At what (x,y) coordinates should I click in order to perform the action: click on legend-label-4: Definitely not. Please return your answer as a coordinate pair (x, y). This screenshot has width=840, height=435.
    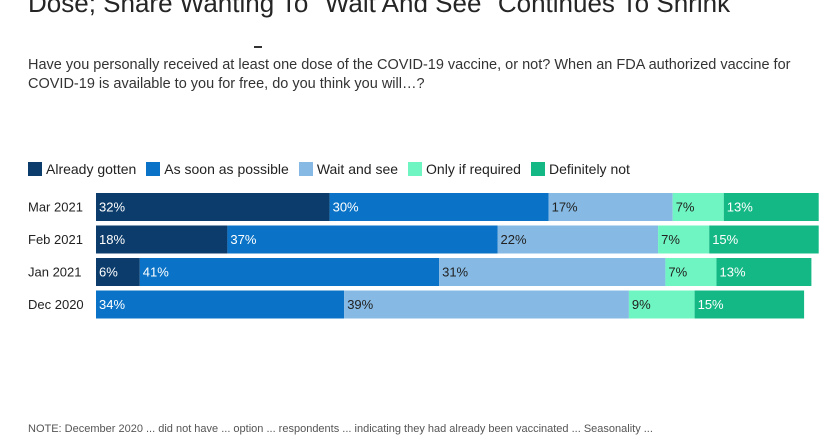
    Looking at the image, I should click on (589, 169).